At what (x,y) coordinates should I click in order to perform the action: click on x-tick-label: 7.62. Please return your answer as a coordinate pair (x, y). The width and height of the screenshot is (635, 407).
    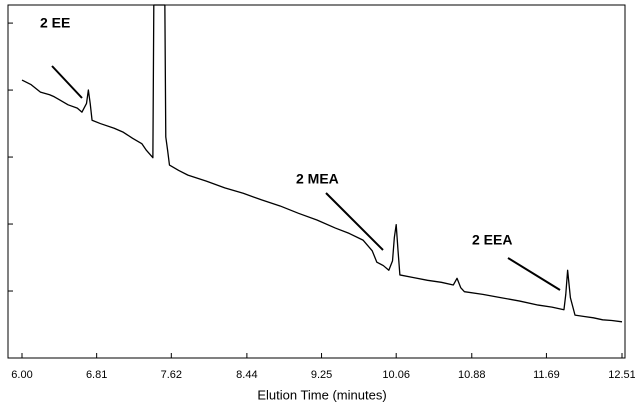
    Looking at the image, I should click on (171, 375).